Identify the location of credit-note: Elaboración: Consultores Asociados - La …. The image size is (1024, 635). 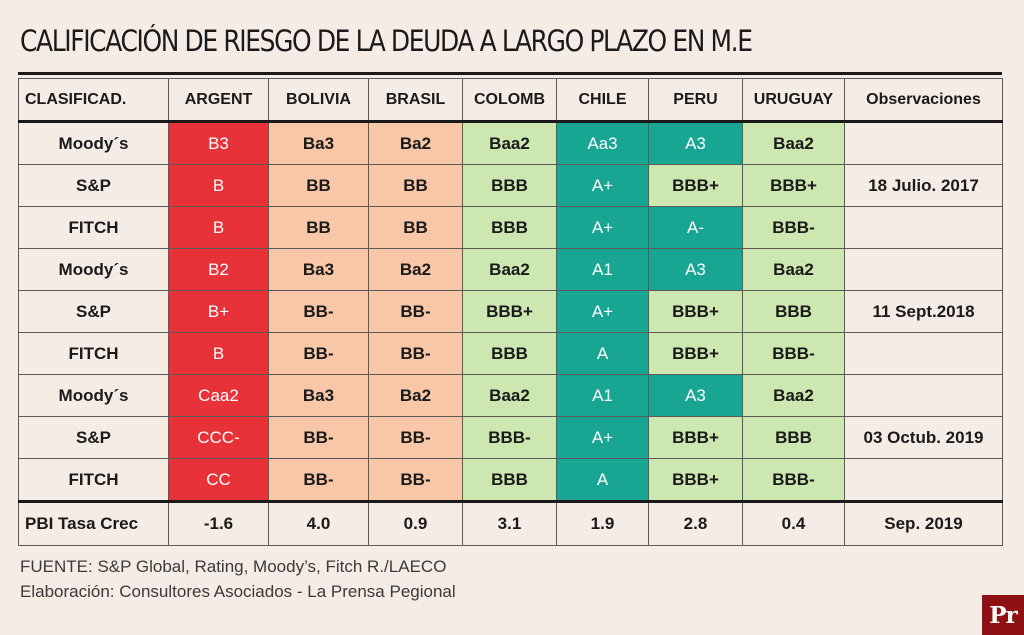
(238, 591).